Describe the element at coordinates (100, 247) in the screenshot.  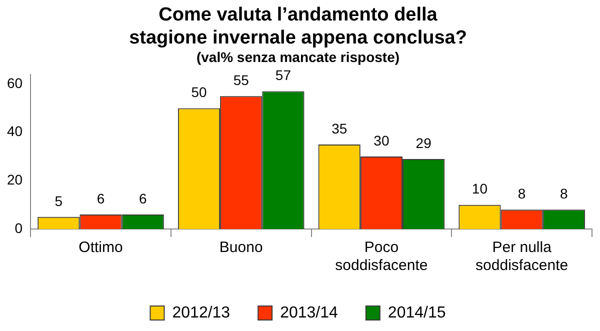
I see `x-tick-label: Ottimo` at that location.